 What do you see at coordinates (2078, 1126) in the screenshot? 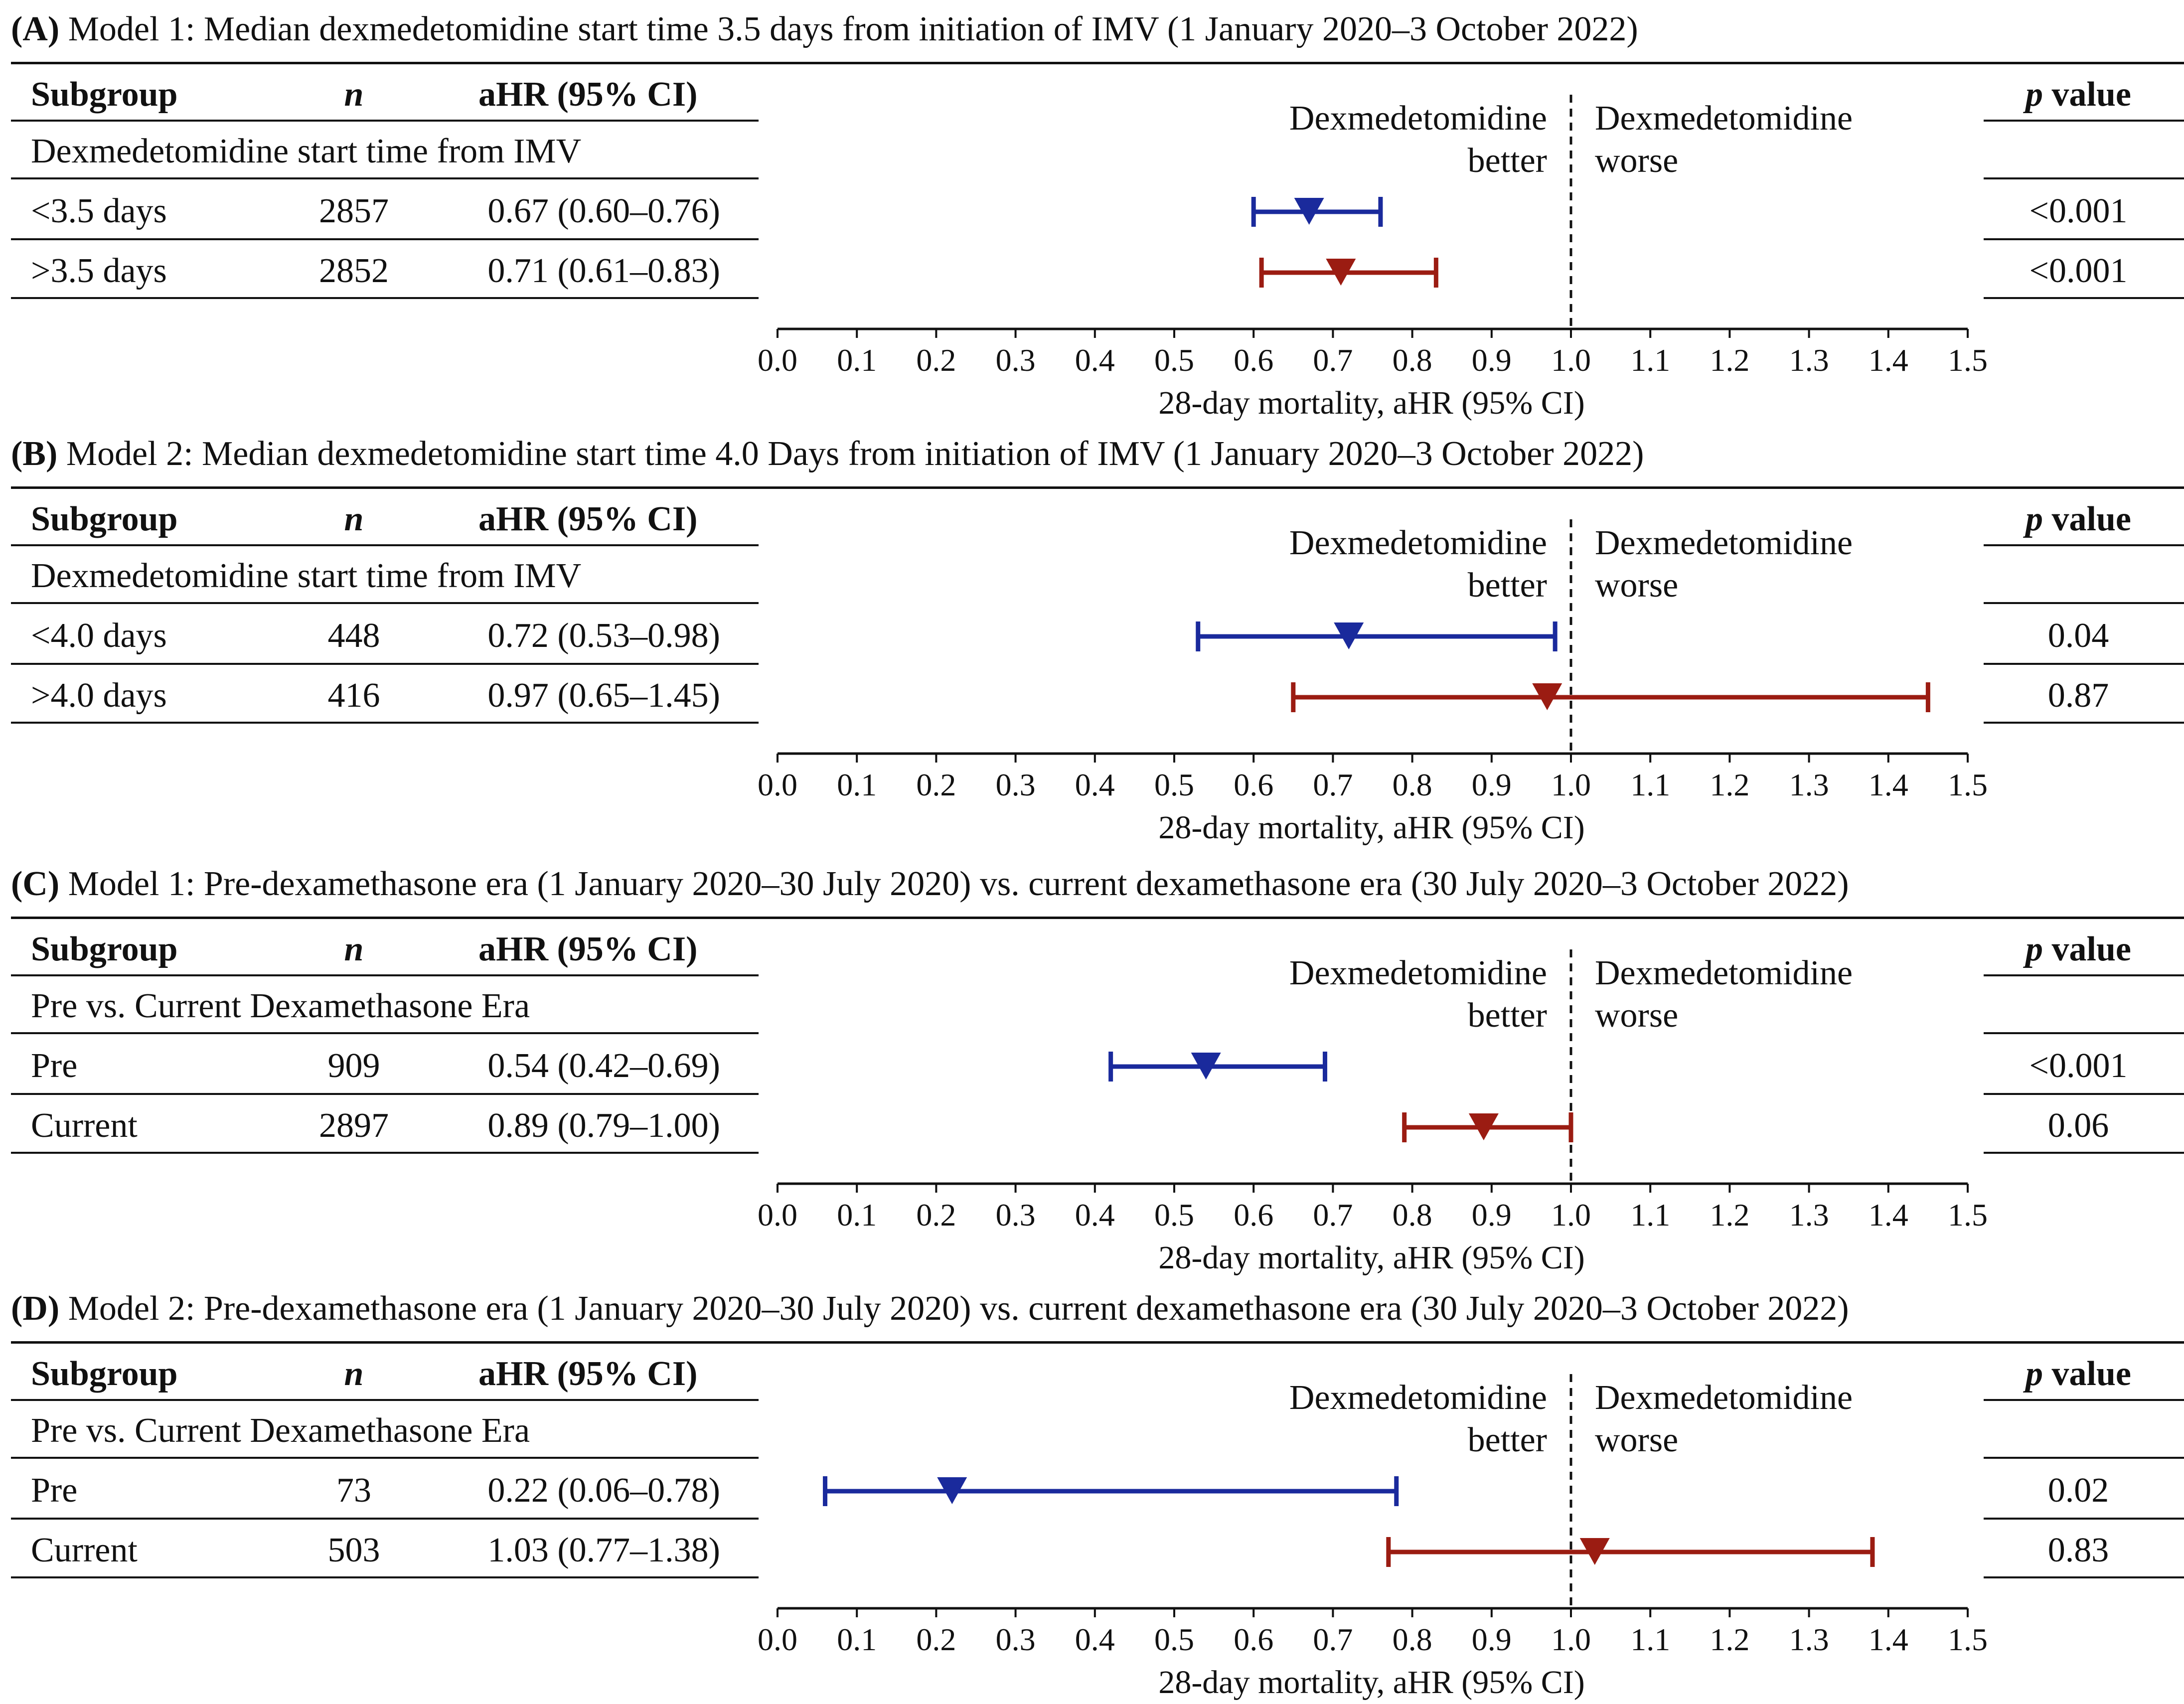
I see `row-p-value: 0.06` at bounding box center [2078, 1126].